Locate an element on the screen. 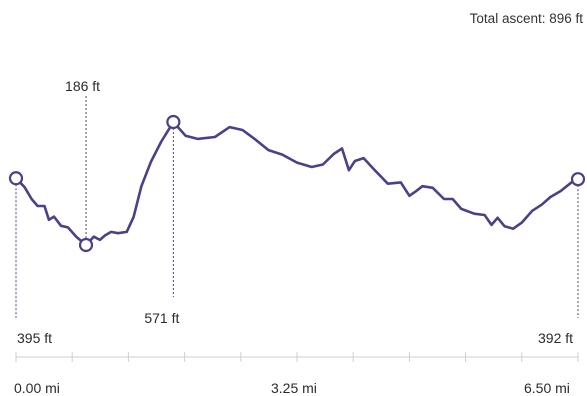 Image resolution: width=587 pixels, height=396 pixels. start-point-label: 395 ft is located at coordinates (35, 338).